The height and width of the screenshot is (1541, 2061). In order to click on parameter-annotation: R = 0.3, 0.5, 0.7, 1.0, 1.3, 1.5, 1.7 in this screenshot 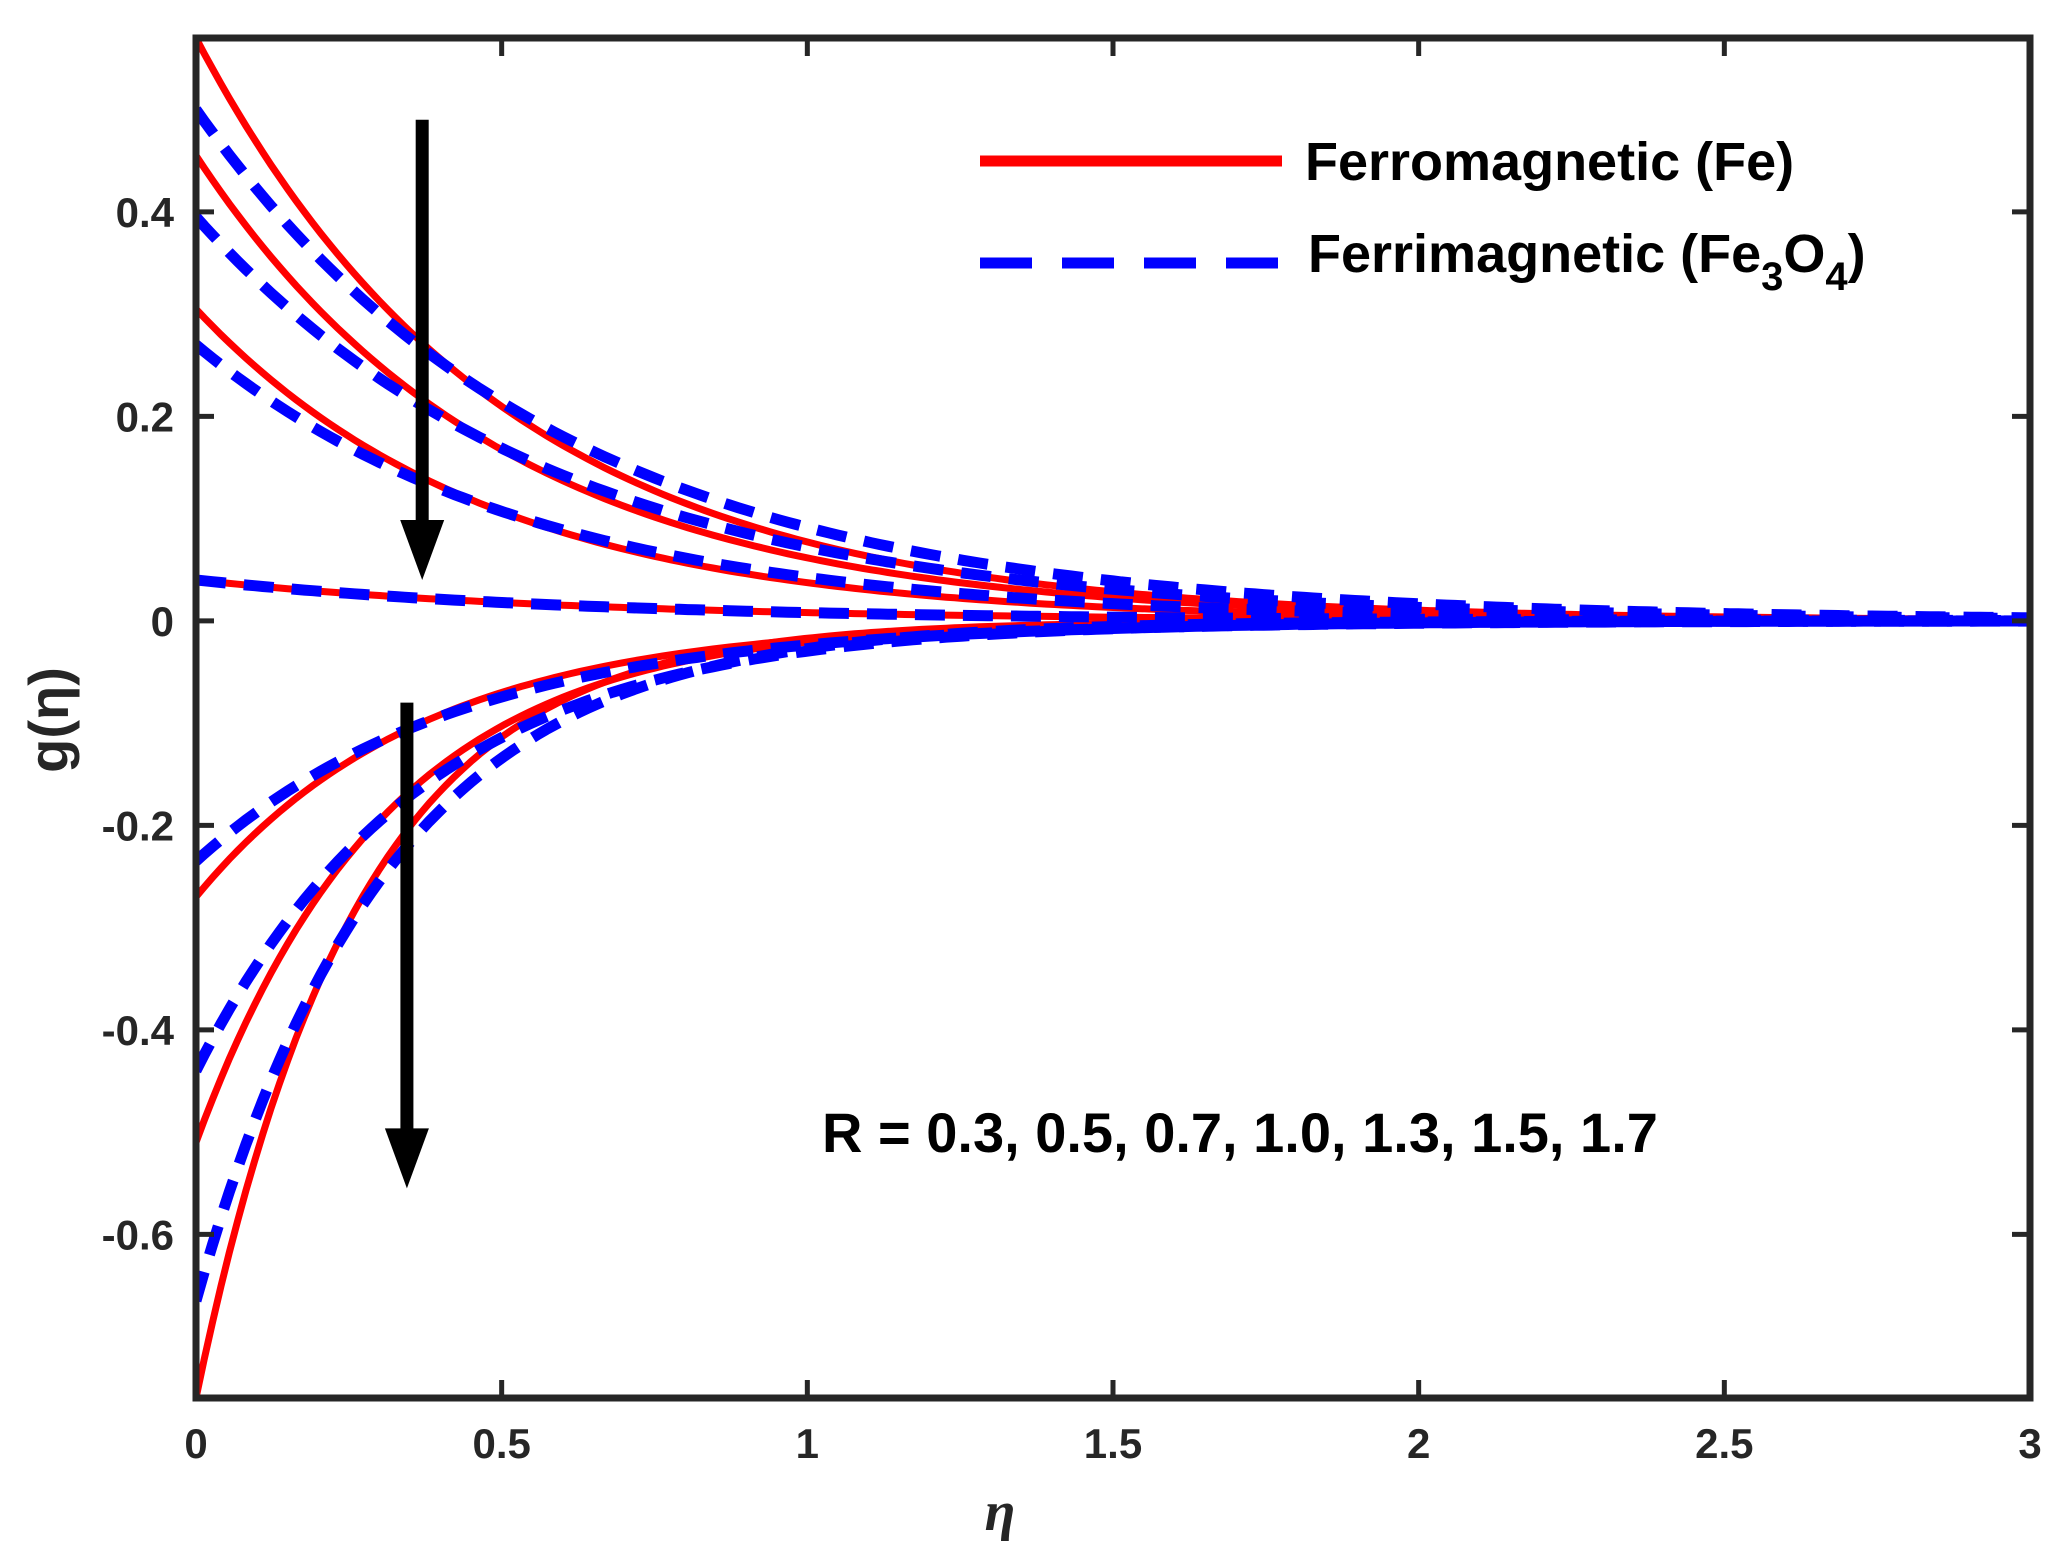, I will do `click(1240, 1132)`.